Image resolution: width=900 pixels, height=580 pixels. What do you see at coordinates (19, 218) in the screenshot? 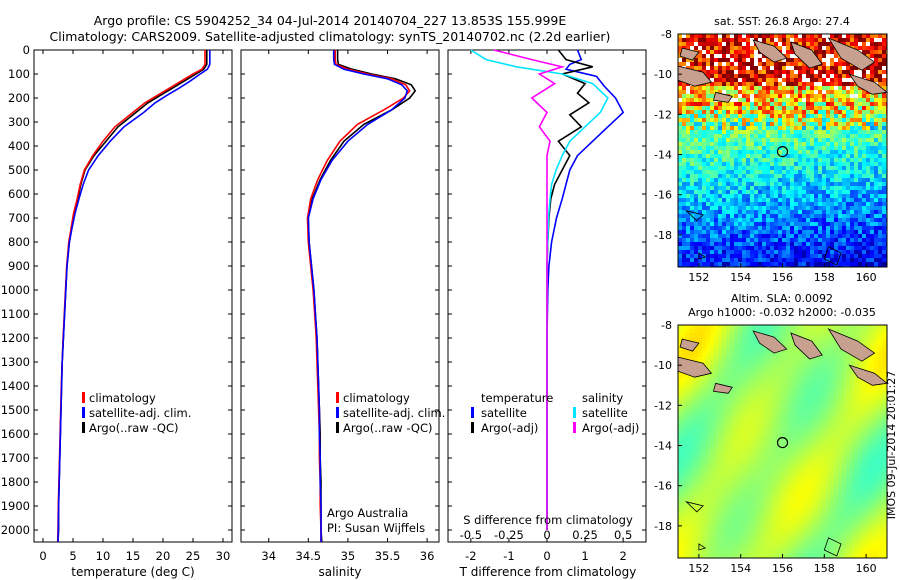
I see `y-tick-label: 700` at bounding box center [19, 218].